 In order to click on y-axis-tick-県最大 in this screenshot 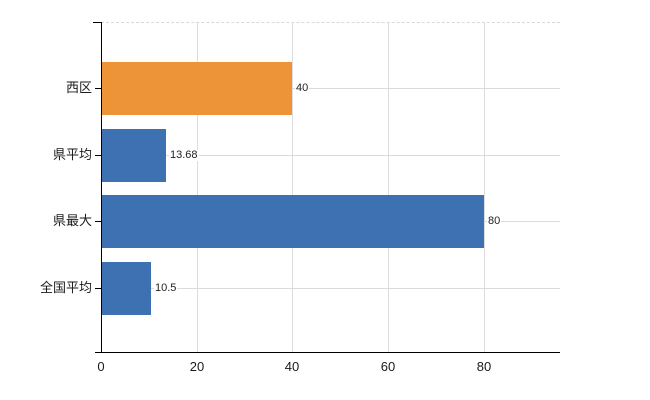, I will do `click(98, 221)`.